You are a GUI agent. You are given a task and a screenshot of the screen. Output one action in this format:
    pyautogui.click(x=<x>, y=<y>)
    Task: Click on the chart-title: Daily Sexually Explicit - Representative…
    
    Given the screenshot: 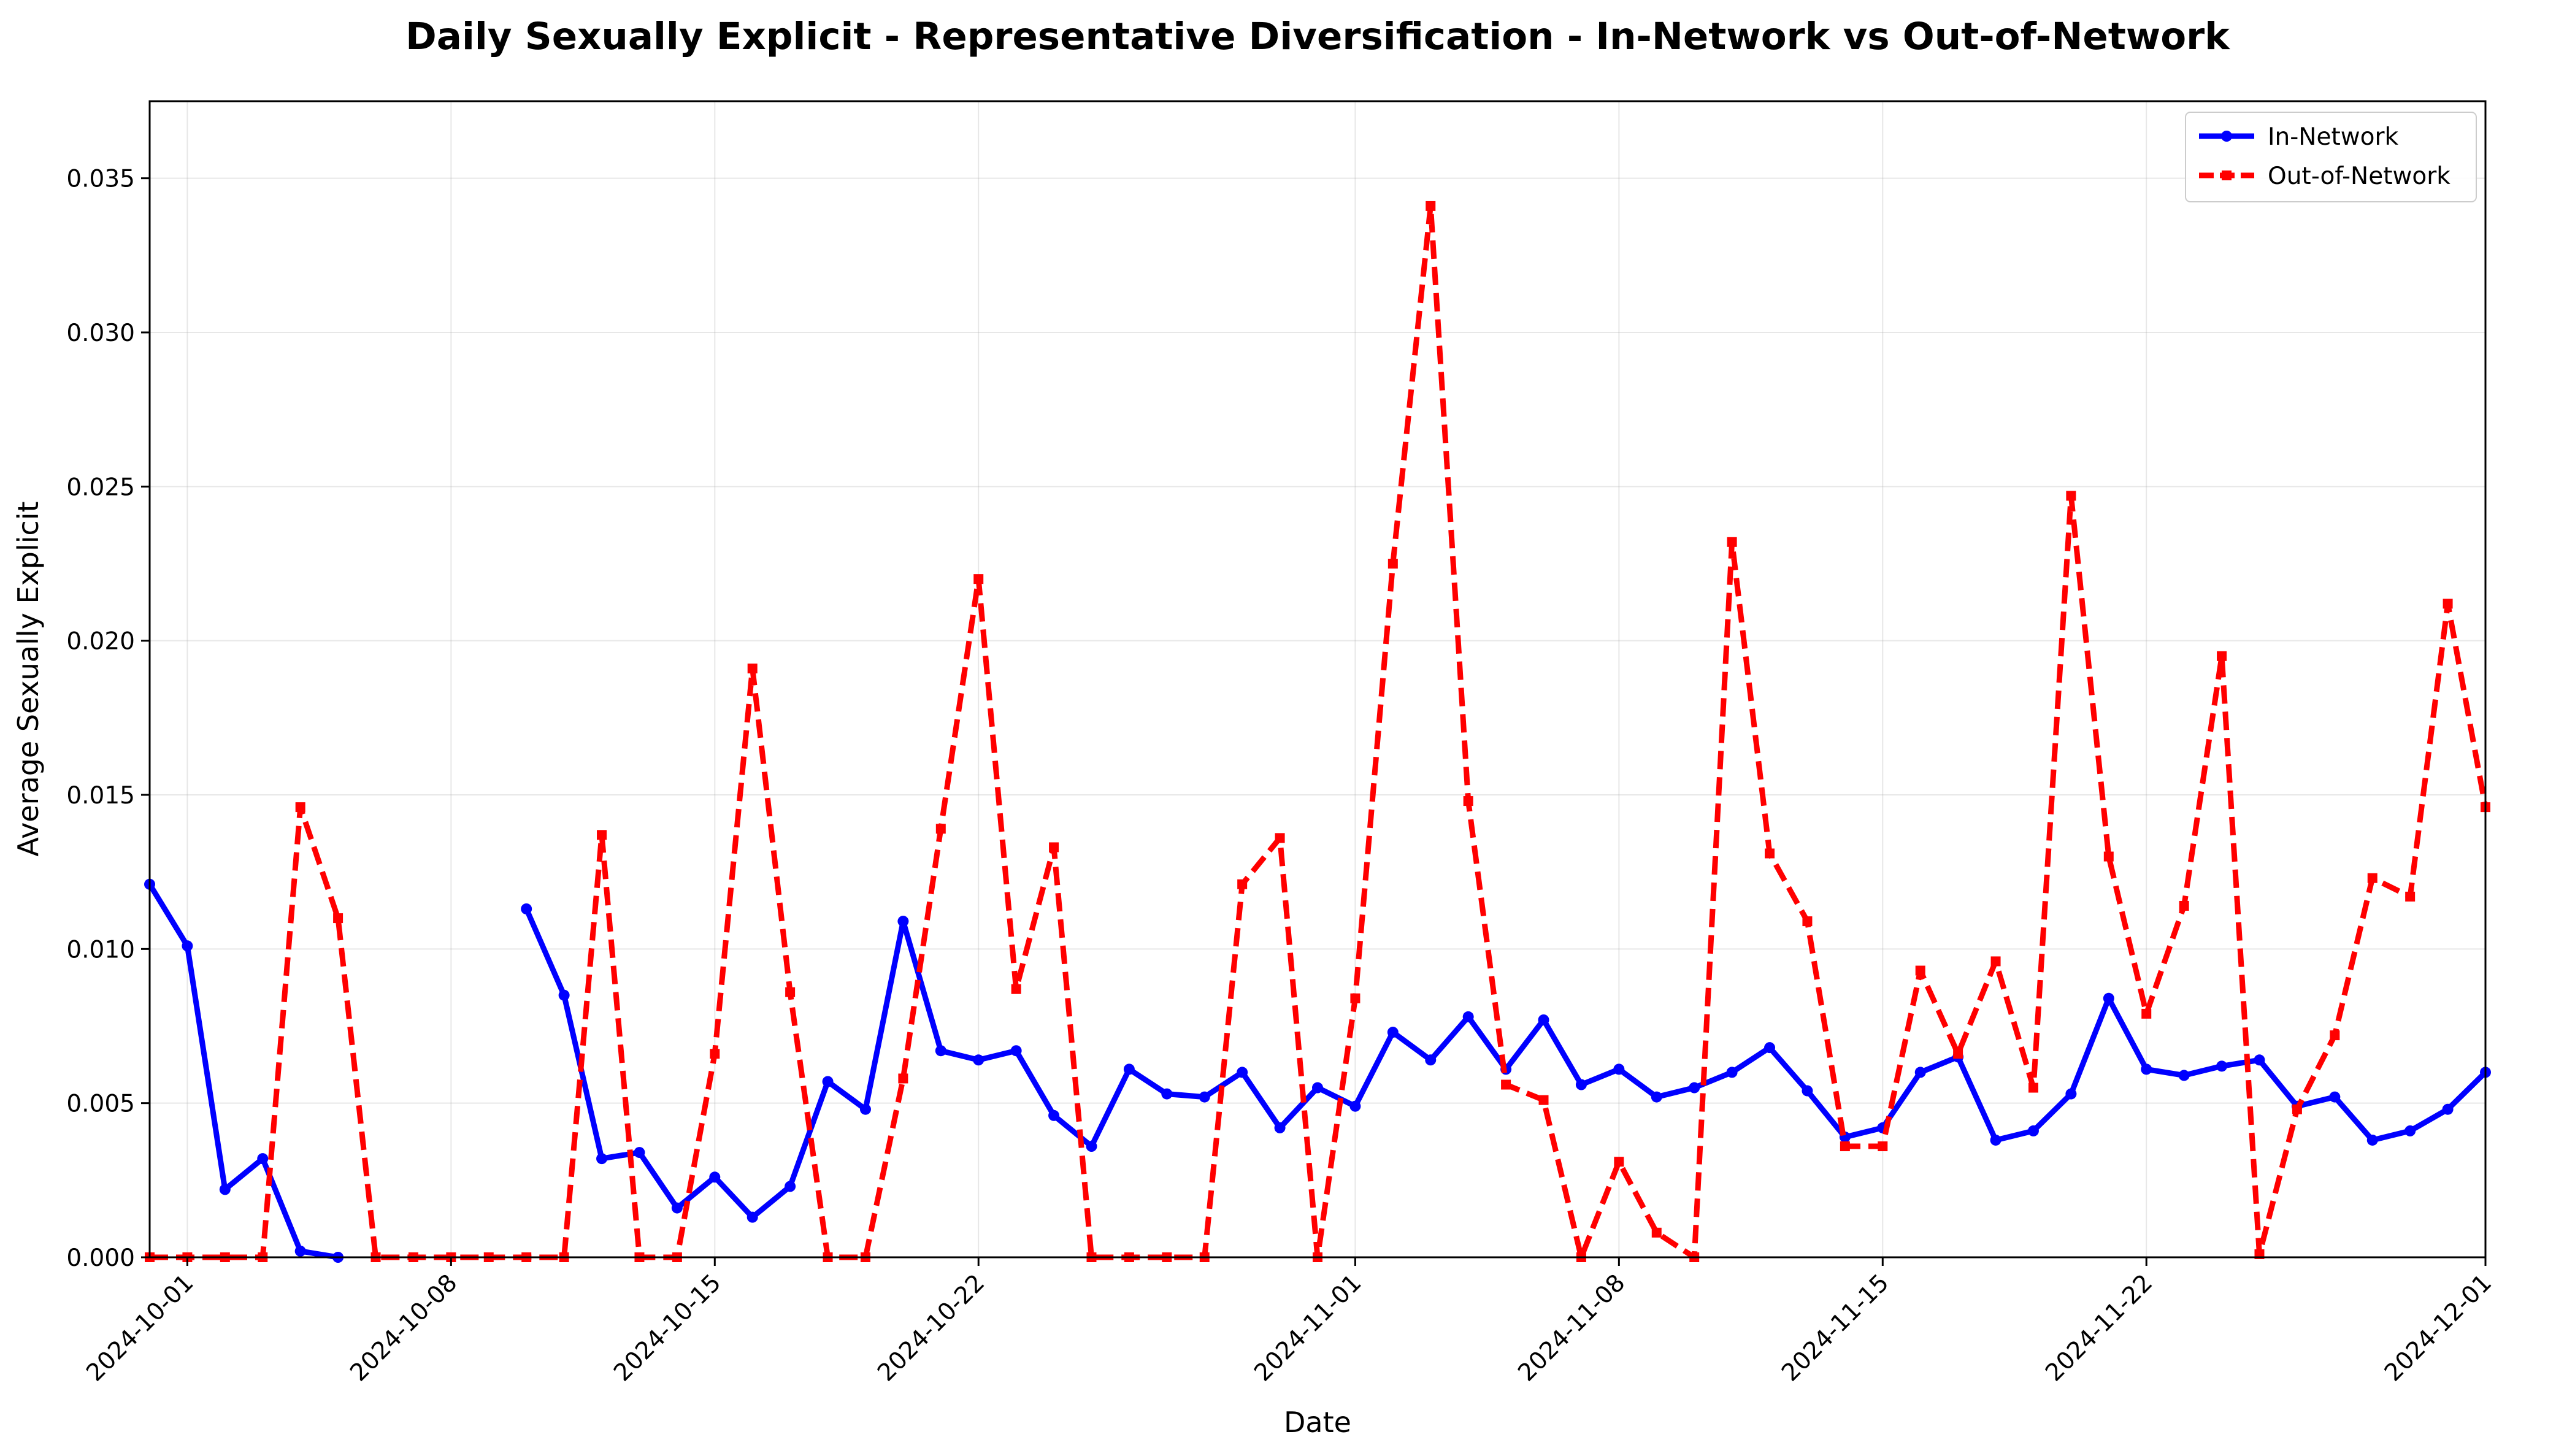 What is the action you would take?
    pyautogui.click(x=1317, y=36)
    